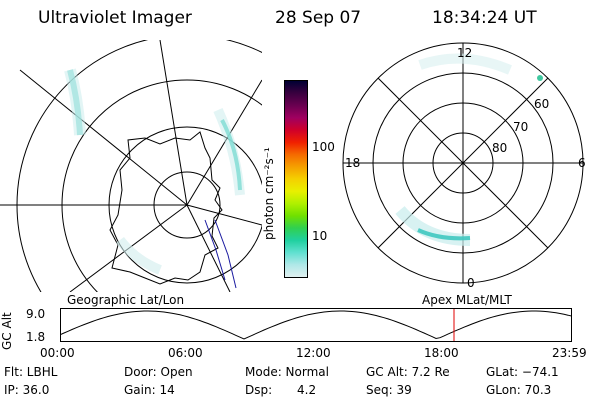  I want to click on status-dsp-value: 4.2, so click(307, 390).